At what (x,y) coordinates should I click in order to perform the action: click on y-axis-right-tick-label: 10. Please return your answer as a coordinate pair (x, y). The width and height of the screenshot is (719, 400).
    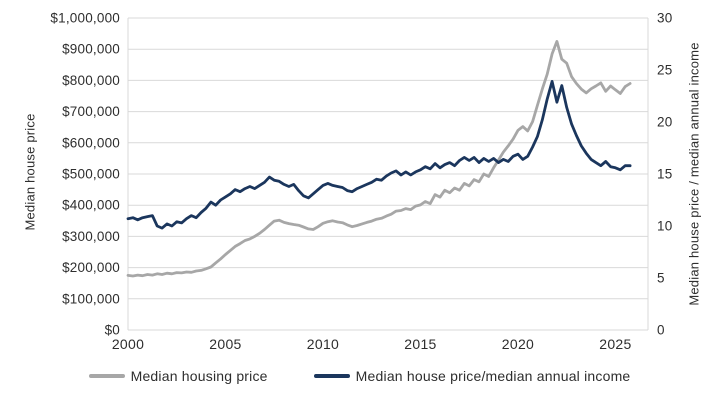
    Looking at the image, I should click on (664, 226).